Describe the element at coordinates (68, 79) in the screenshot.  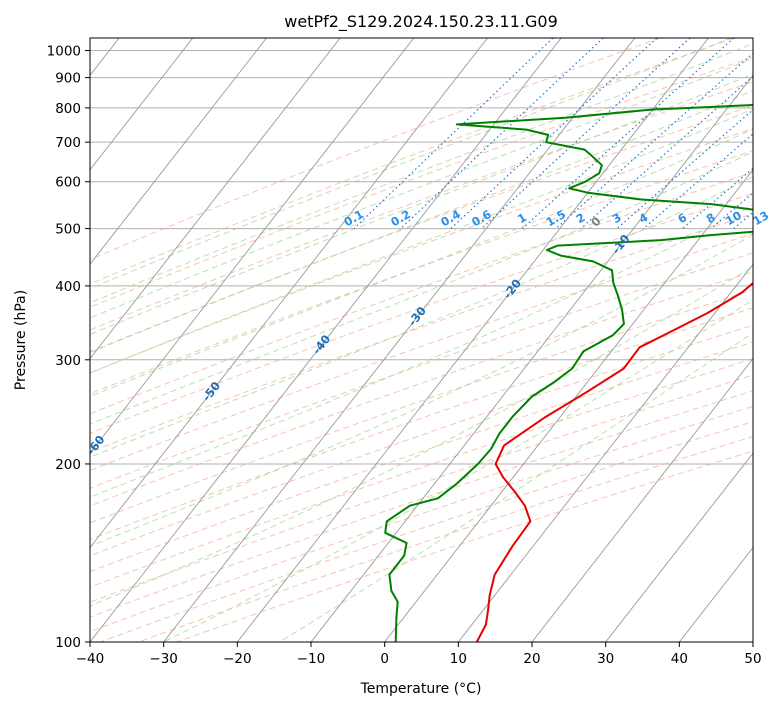
I see `y-tick-label: 900` at that location.